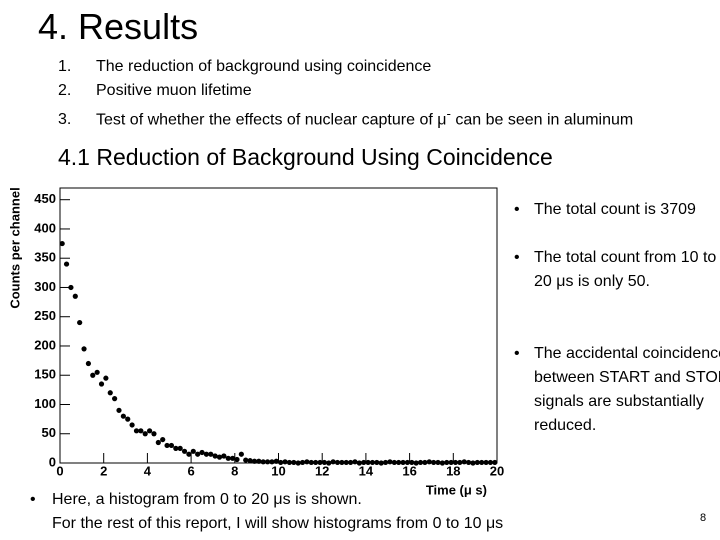 The width and height of the screenshot is (720, 540). I want to click on item-number: 2., so click(65, 90).